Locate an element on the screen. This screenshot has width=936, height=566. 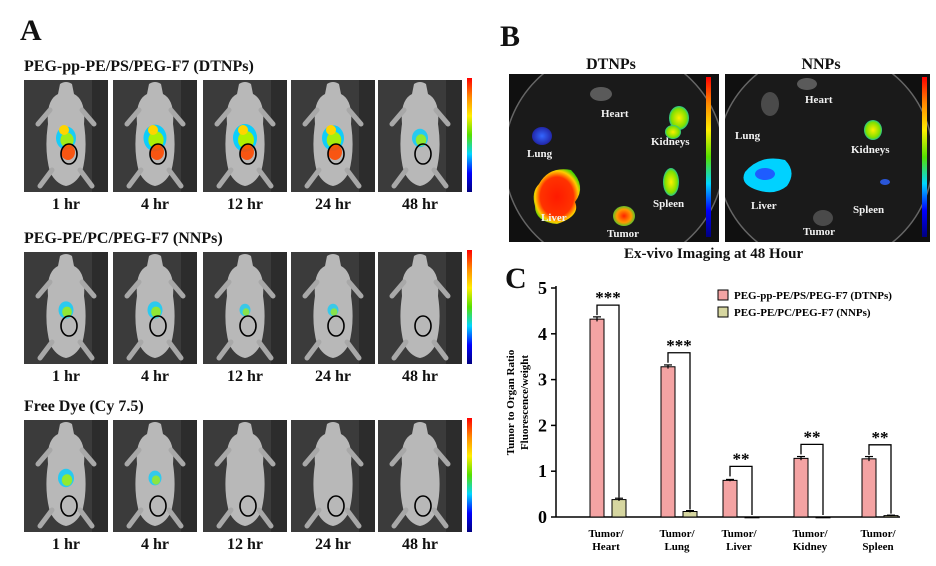
dtnps-liver-label: Liver is located at coordinates (554, 218).